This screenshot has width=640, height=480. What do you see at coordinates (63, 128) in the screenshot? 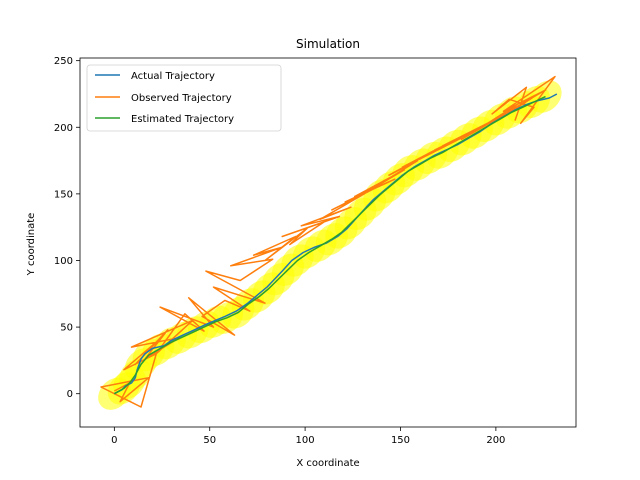
I see `y-tick-label: 200` at bounding box center [63, 128].